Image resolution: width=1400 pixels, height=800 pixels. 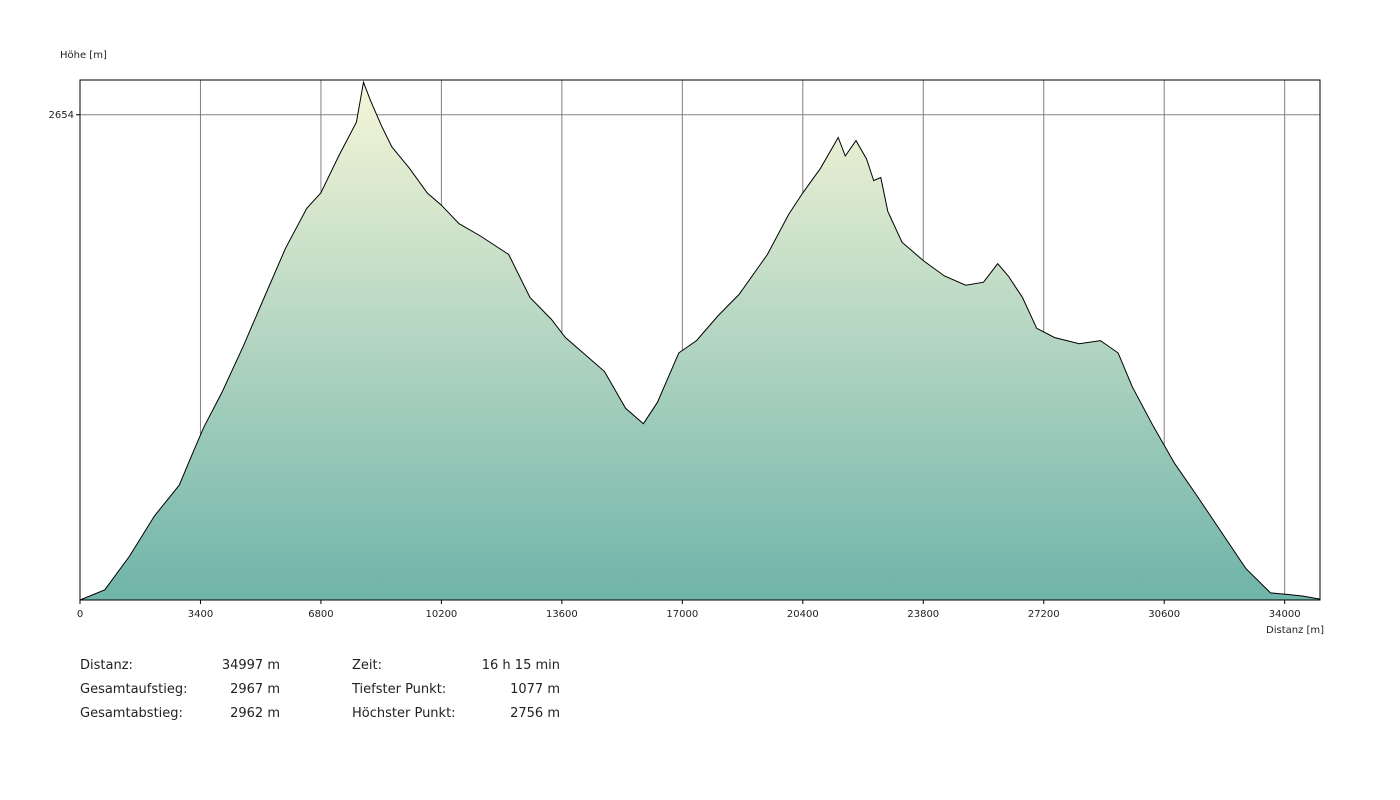 What do you see at coordinates (80, 614) in the screenshot?
I see `x-tick-label: 0` at bounding box center [80, 614].